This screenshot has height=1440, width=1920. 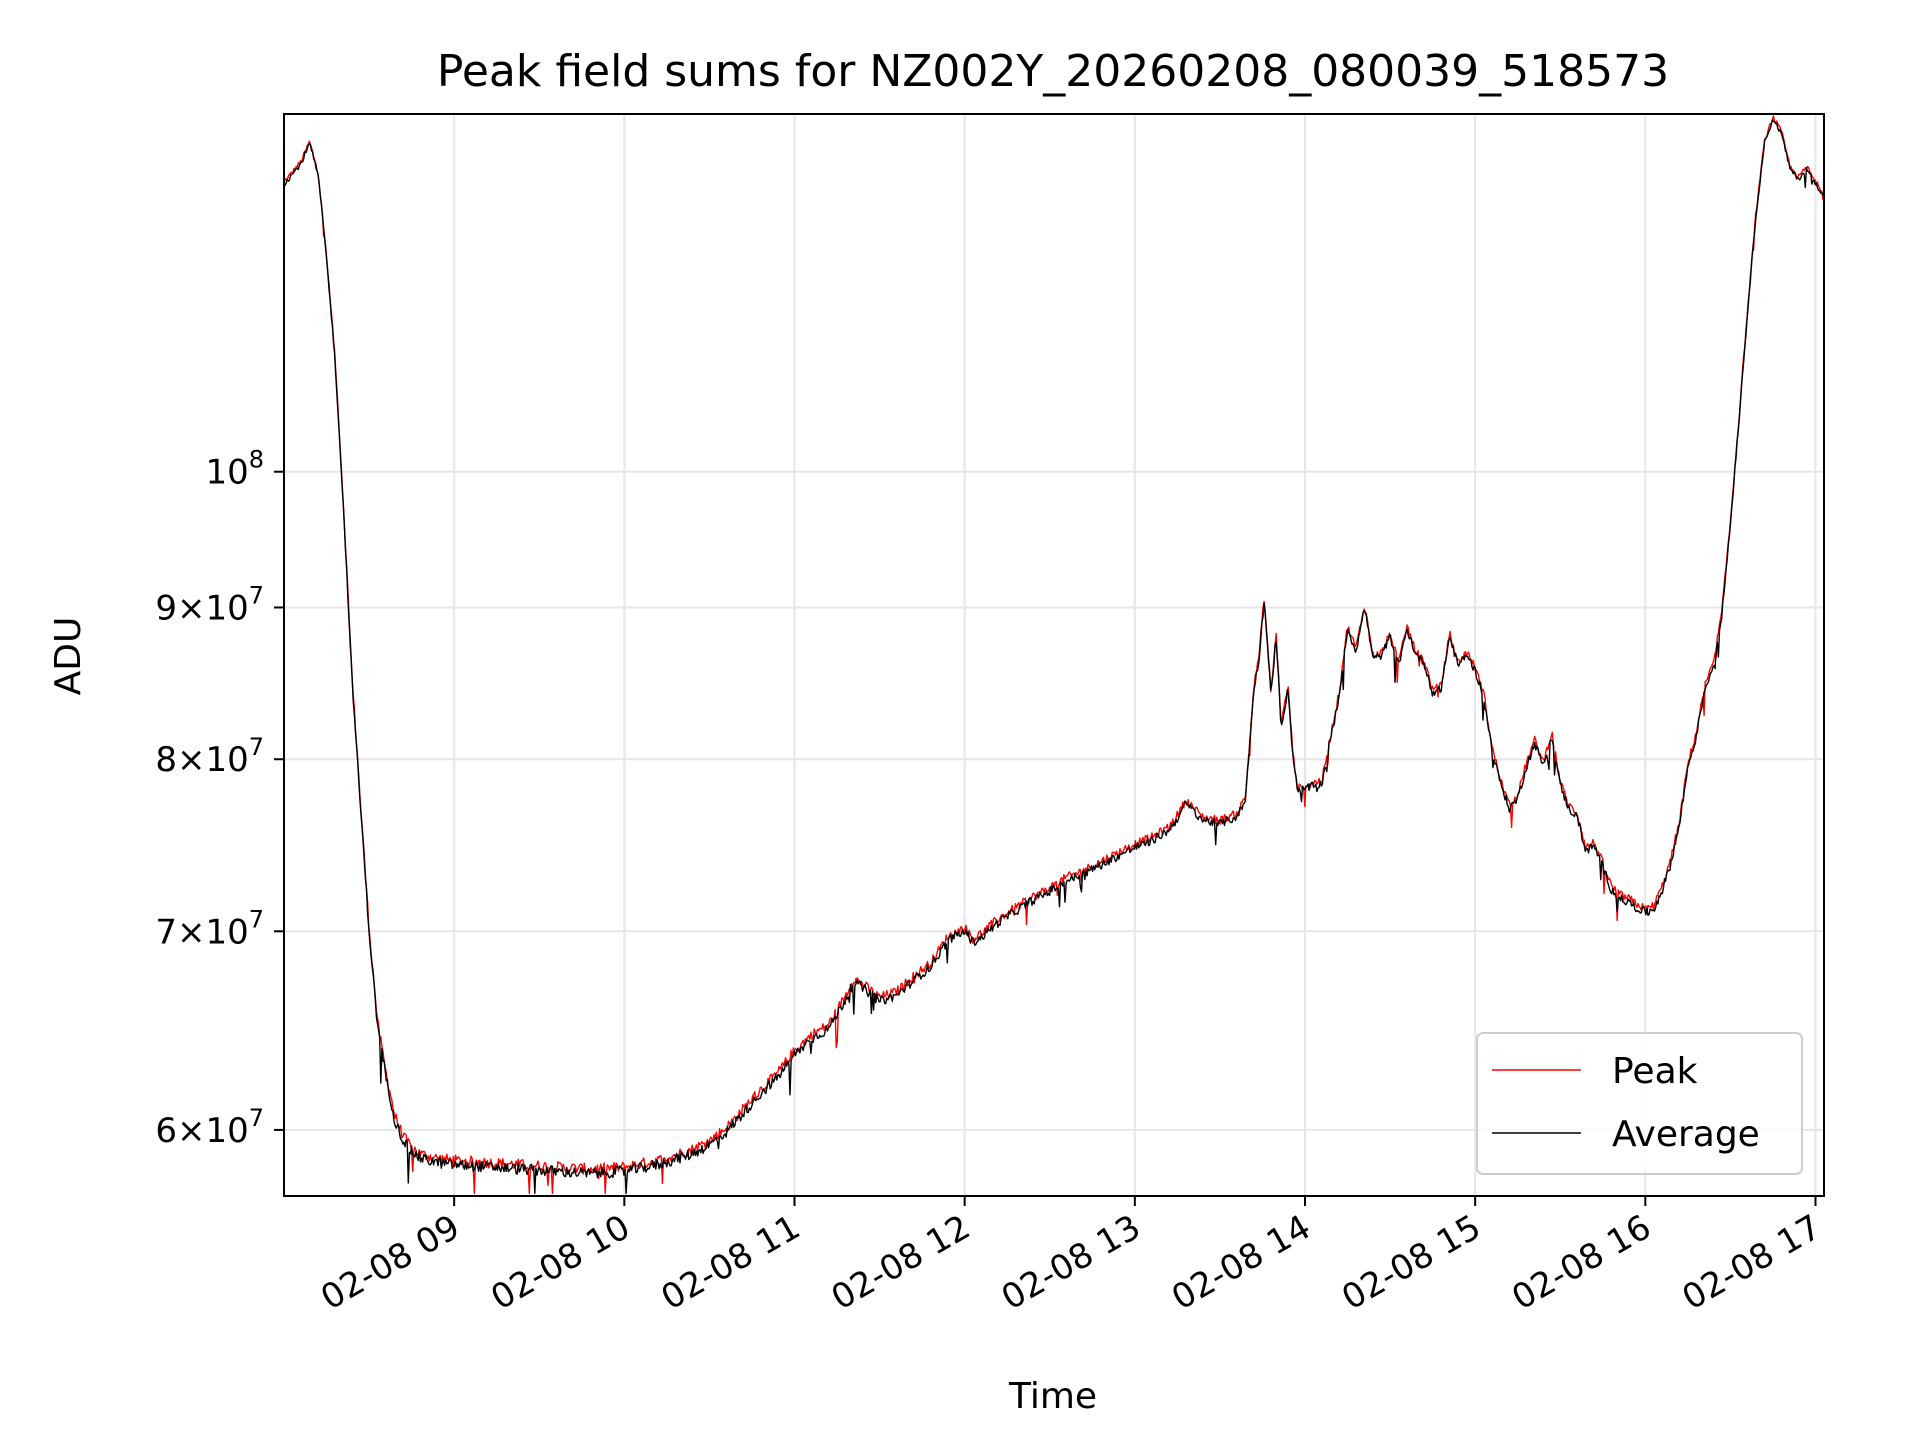 I want to click on svg-text: 108, so click(x=234, y=469).